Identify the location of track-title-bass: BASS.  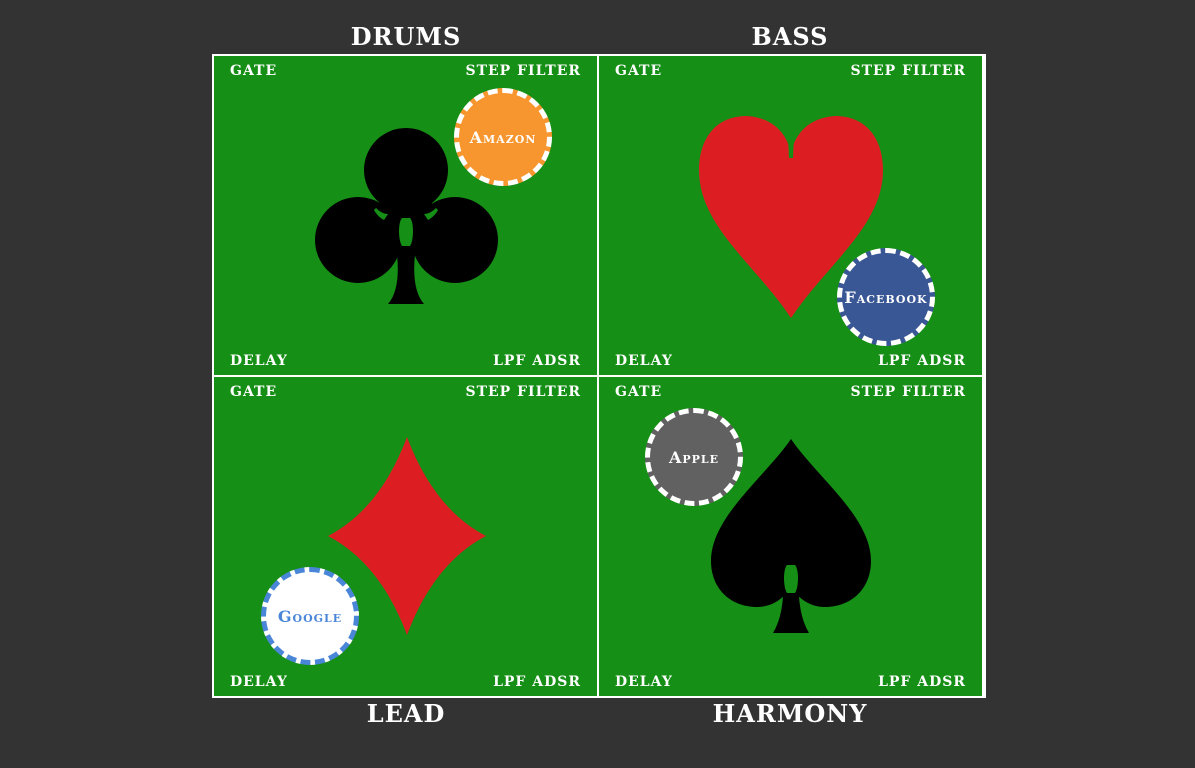
(790, 36).